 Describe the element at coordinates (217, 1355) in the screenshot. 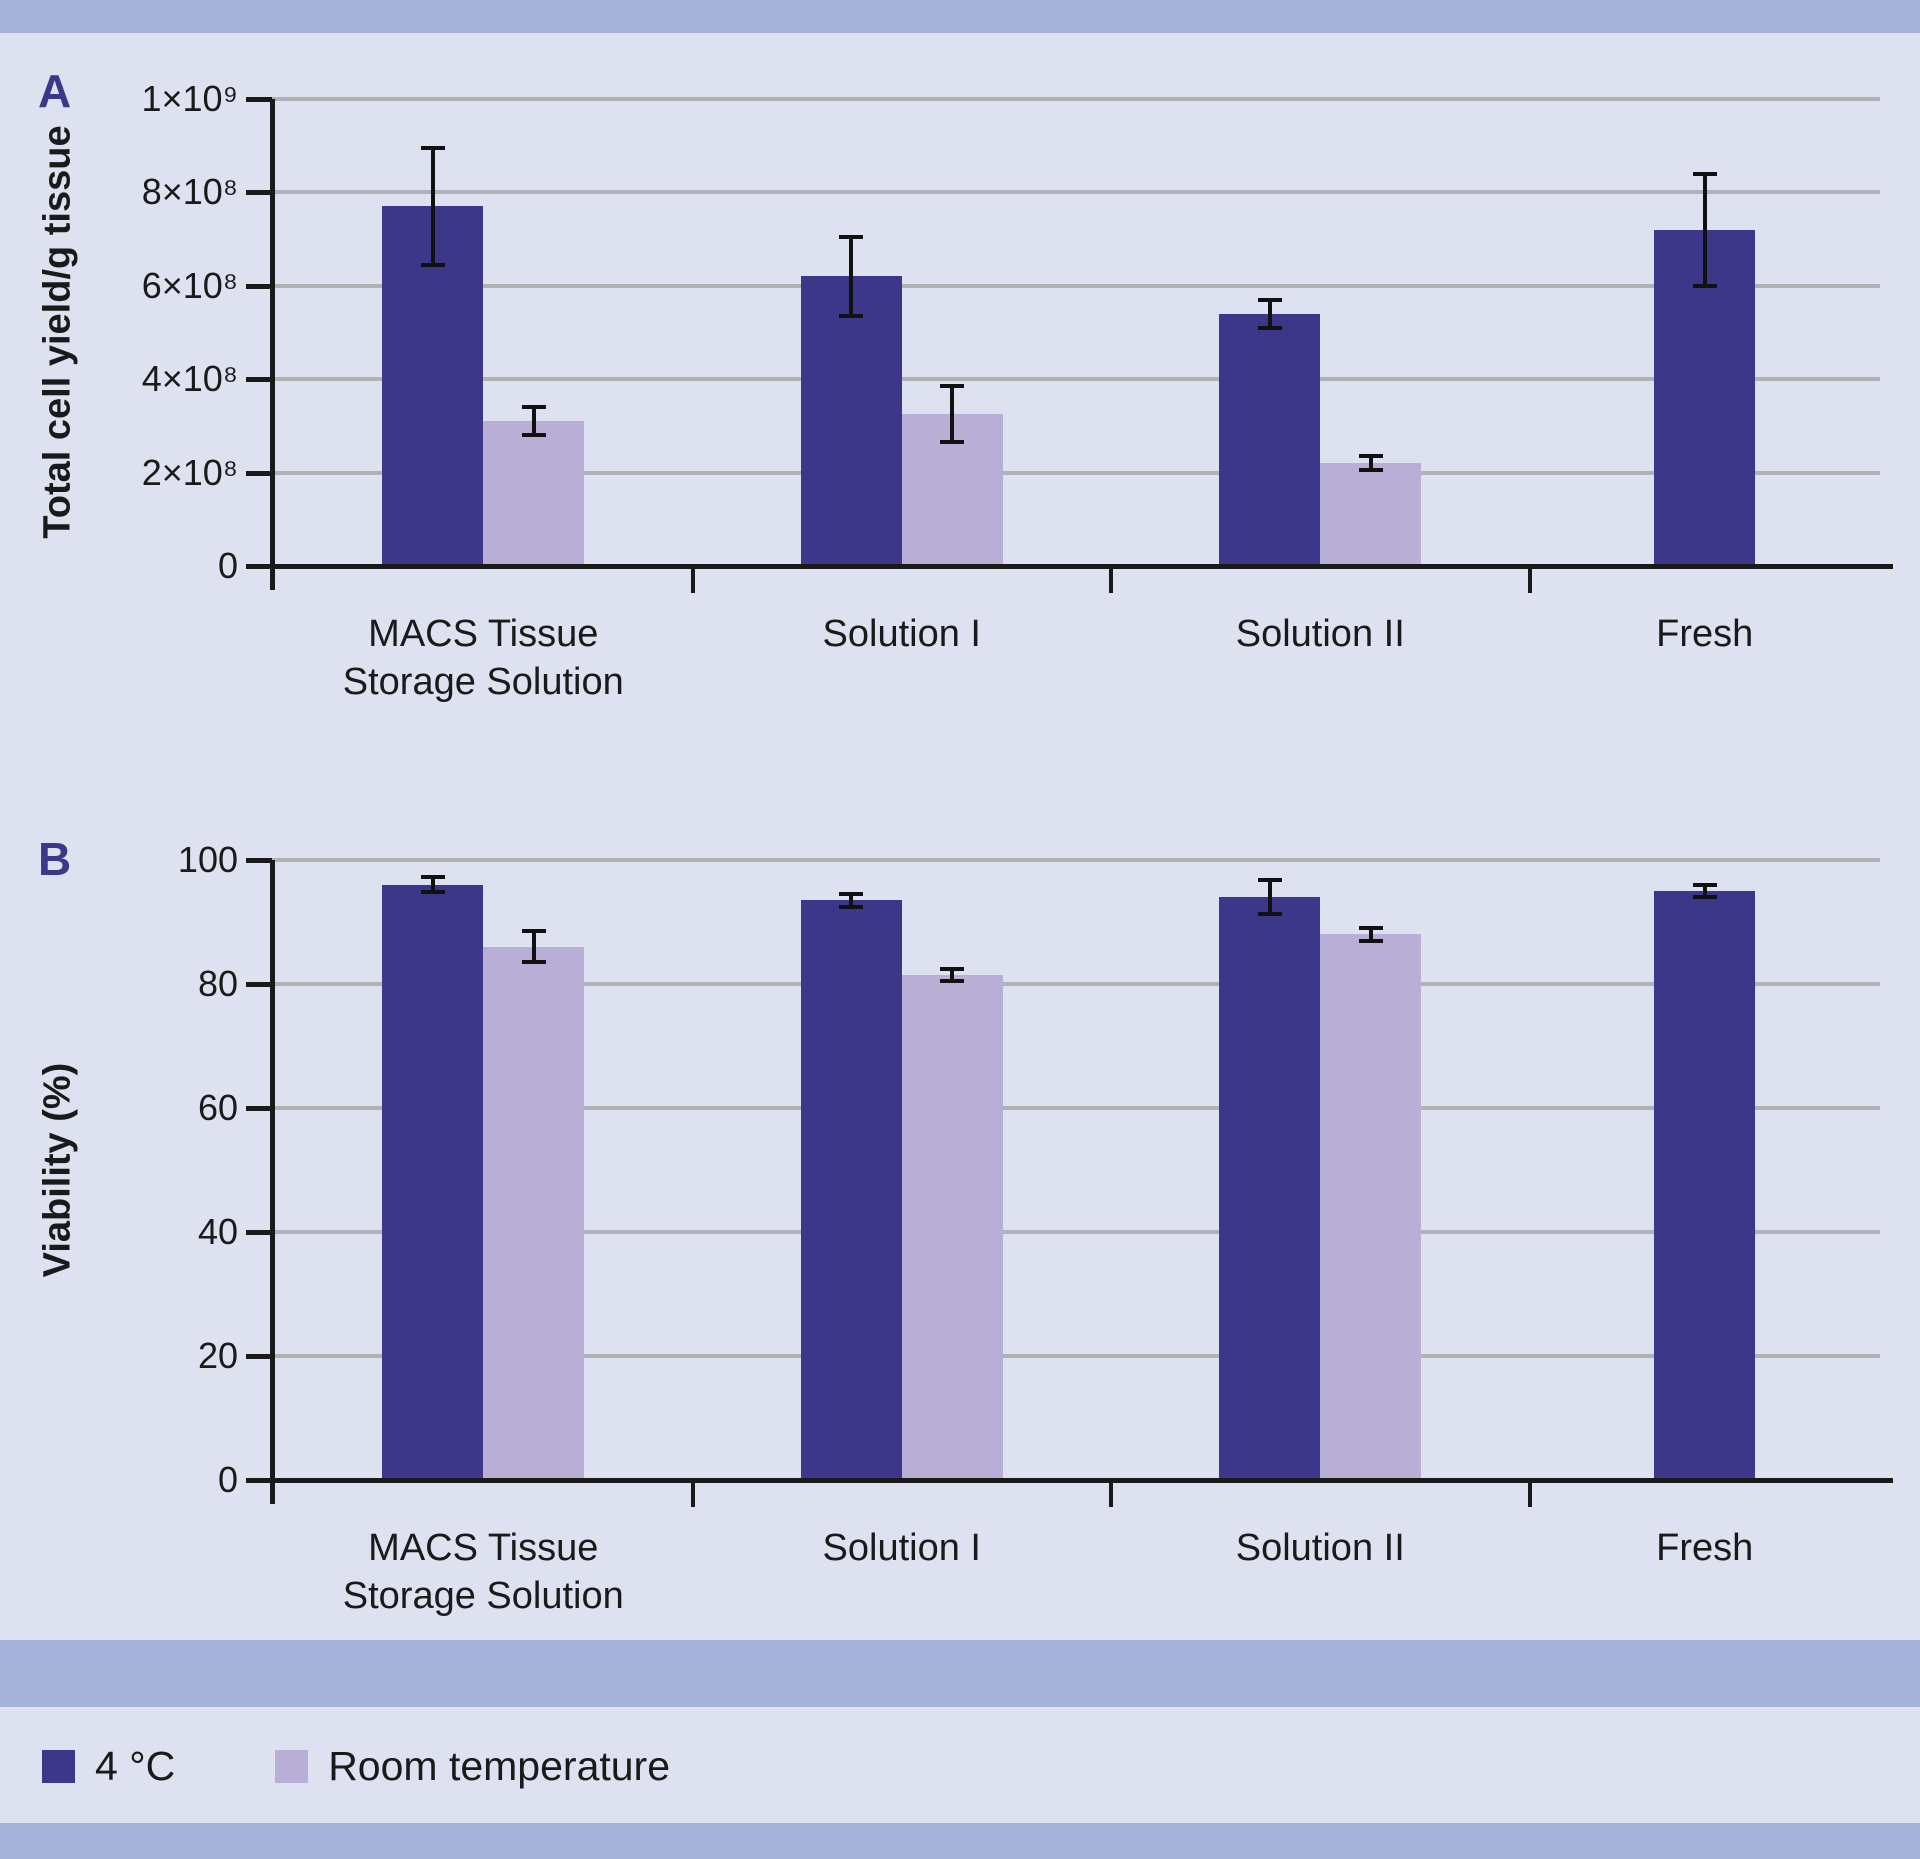

I see `y-tick-label: 20` at that location.